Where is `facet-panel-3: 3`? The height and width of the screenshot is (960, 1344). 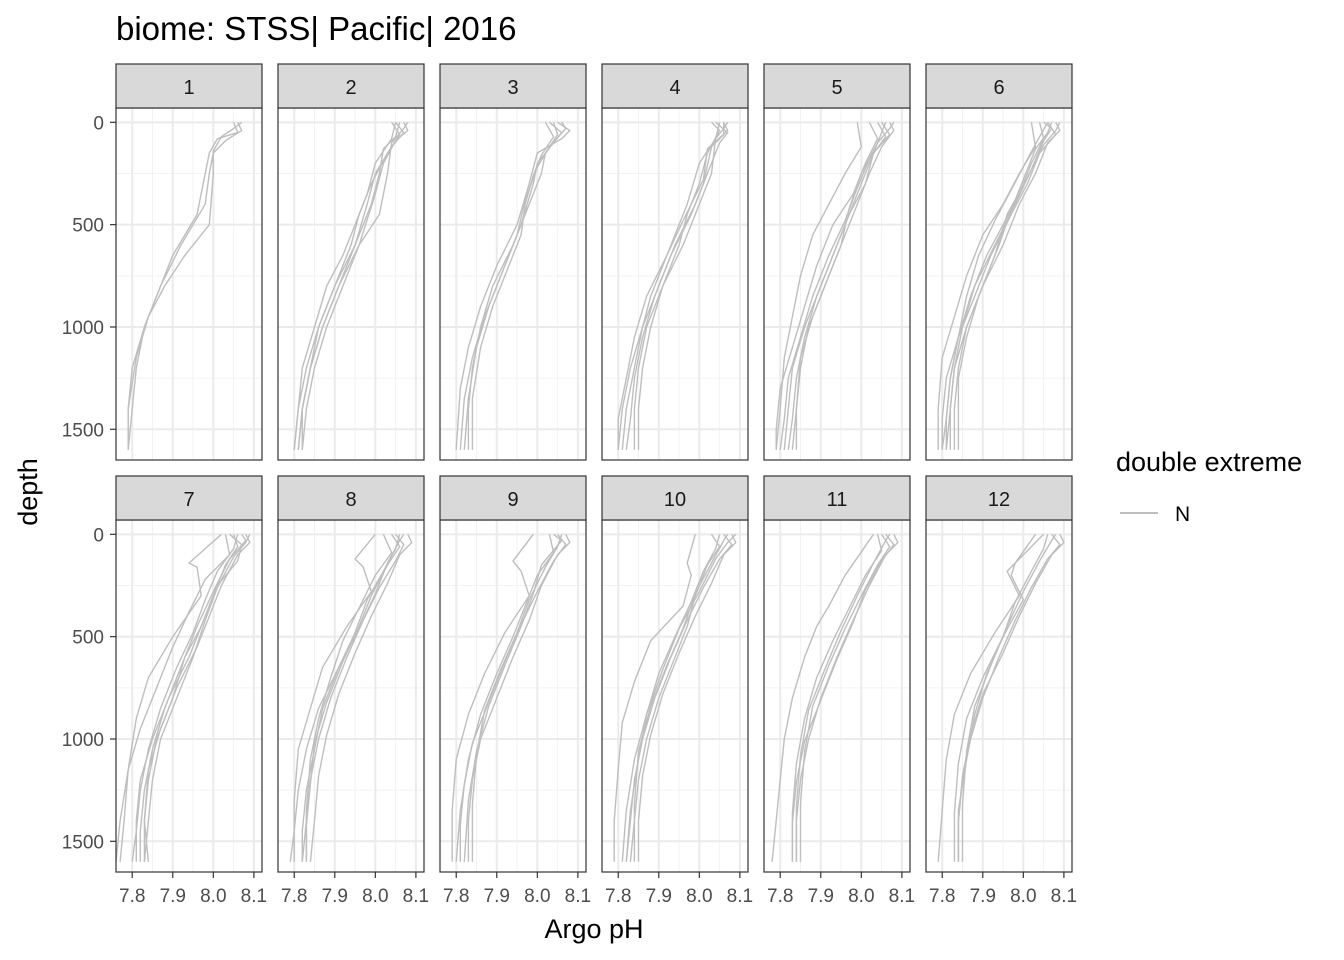 facet-panel-3: 3 is located at coordinates (513, 262).